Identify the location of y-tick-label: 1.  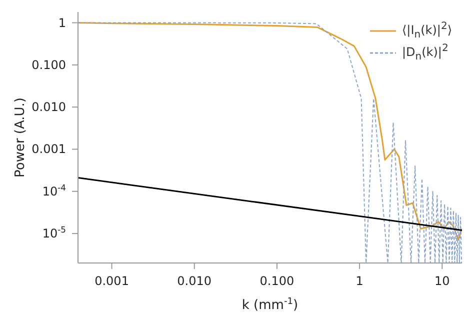
(62, 23).